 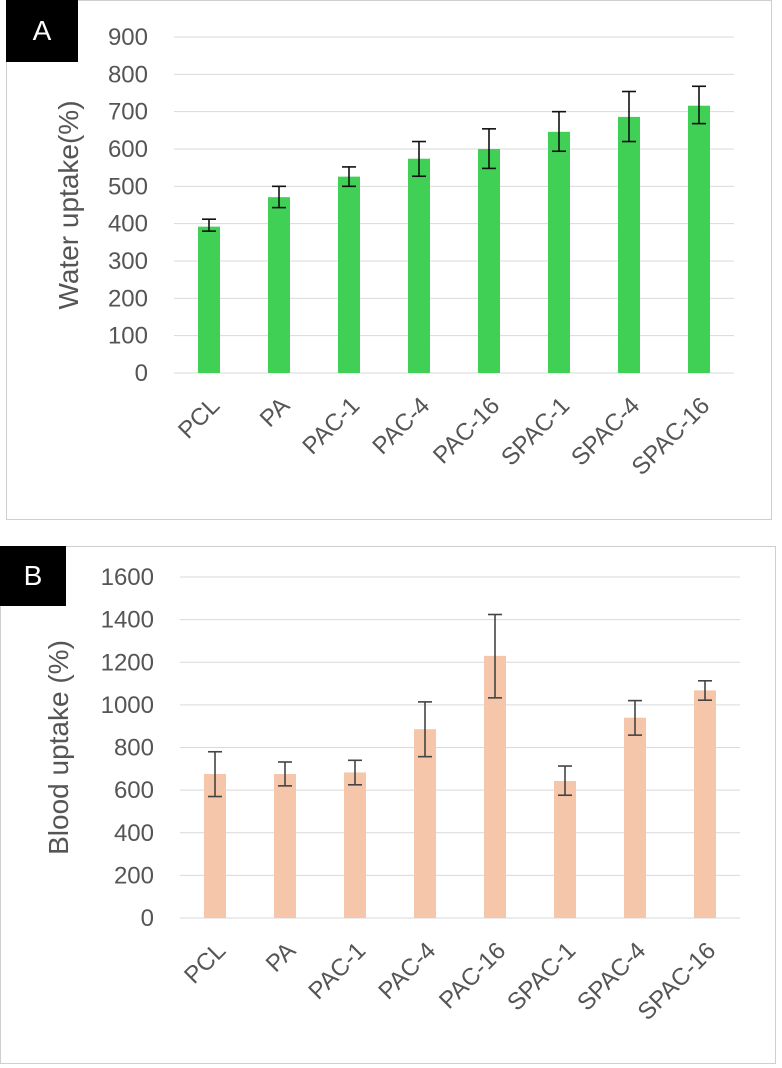 What do you see at coordinates (407, 971) in the screenshot?
I see `x-tick-label: PAC-4` at bounding box center [407, 971].